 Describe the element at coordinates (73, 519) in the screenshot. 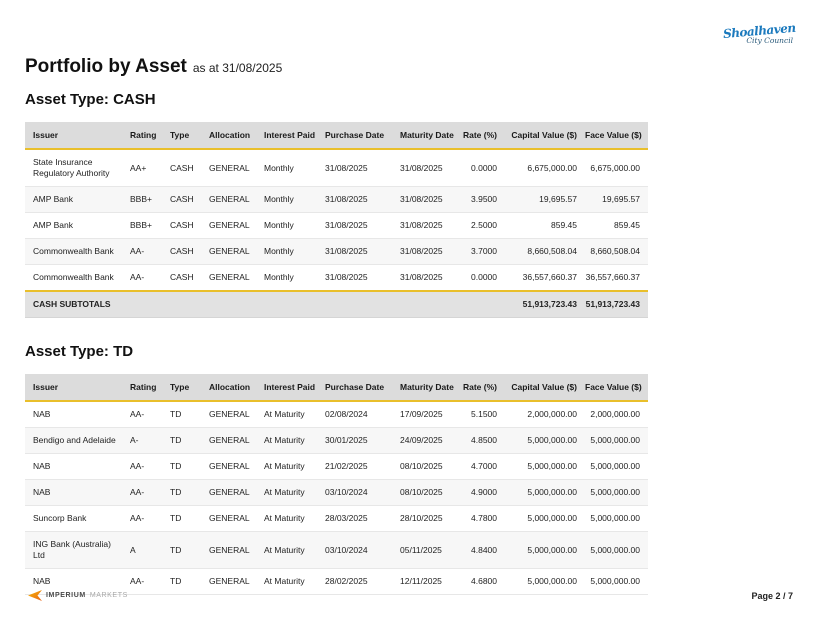

I see `table-cell: Suncorp Bank` at that location.